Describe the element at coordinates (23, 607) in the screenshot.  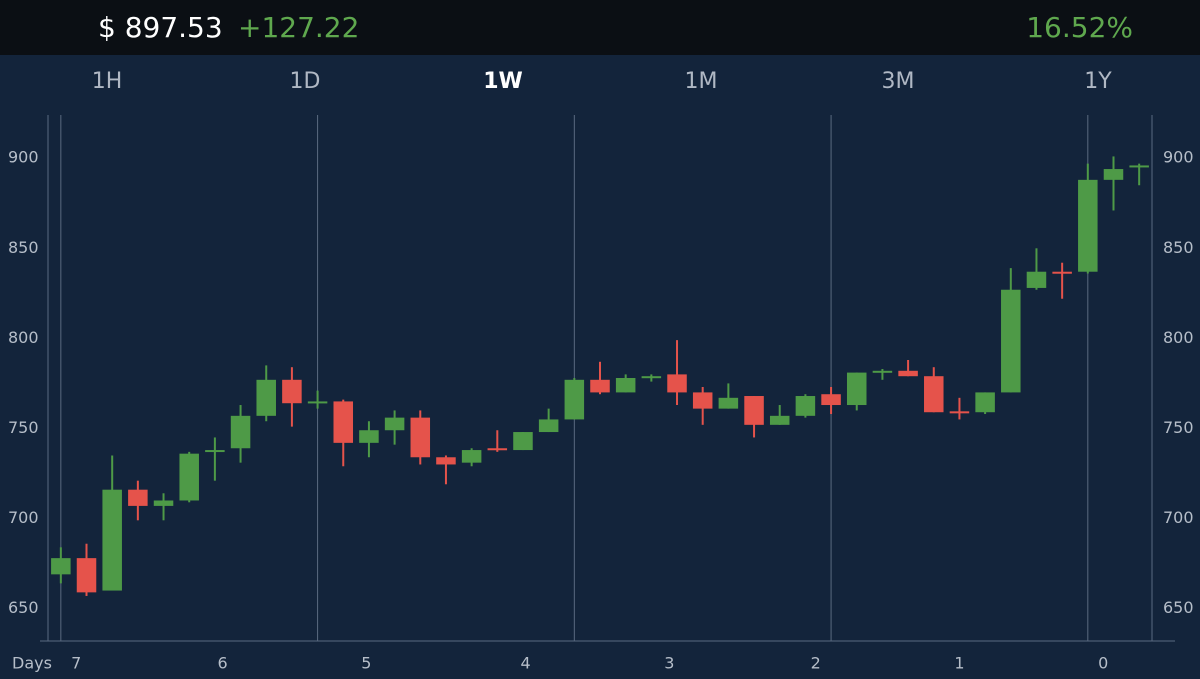
I see `y-tick-label: 650` at that location.